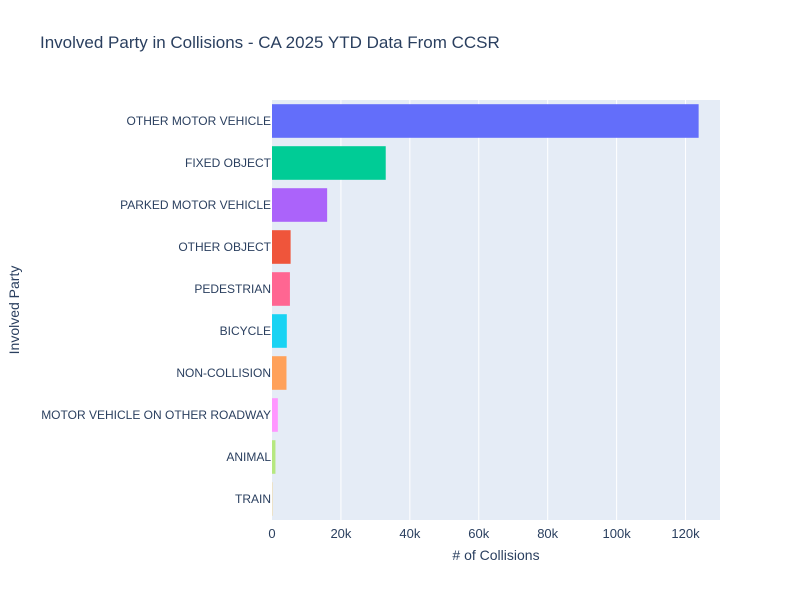 Image resolution: width=800 pixels, height=605 pixels. What do you see at coordinates (281, 289) in the screenshot?
I see `bar-pedestrian` at bounding box center [281, 289].